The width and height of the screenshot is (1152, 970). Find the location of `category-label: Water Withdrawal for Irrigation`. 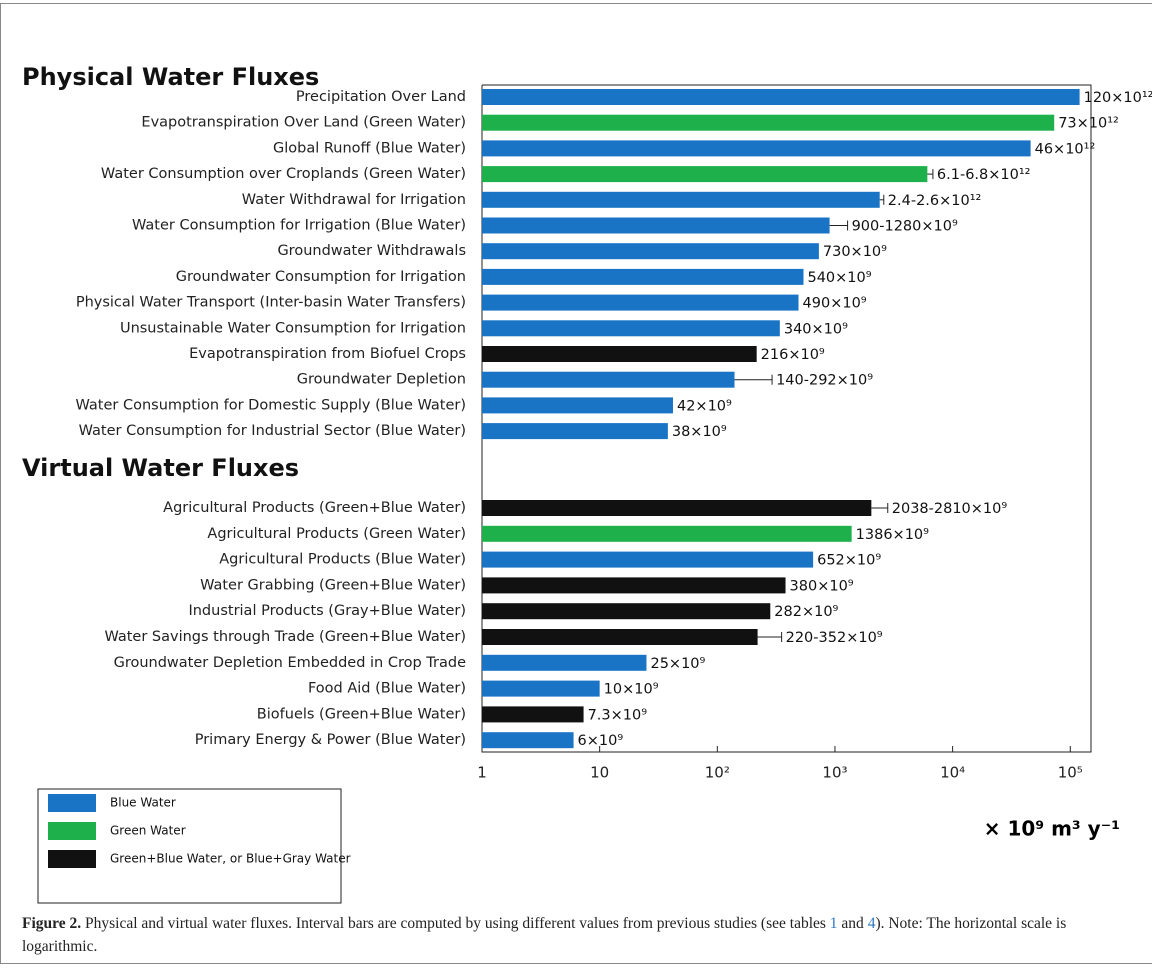

category-label: Water Withdrawal for Irrigation is located at coordinates (354, 200).